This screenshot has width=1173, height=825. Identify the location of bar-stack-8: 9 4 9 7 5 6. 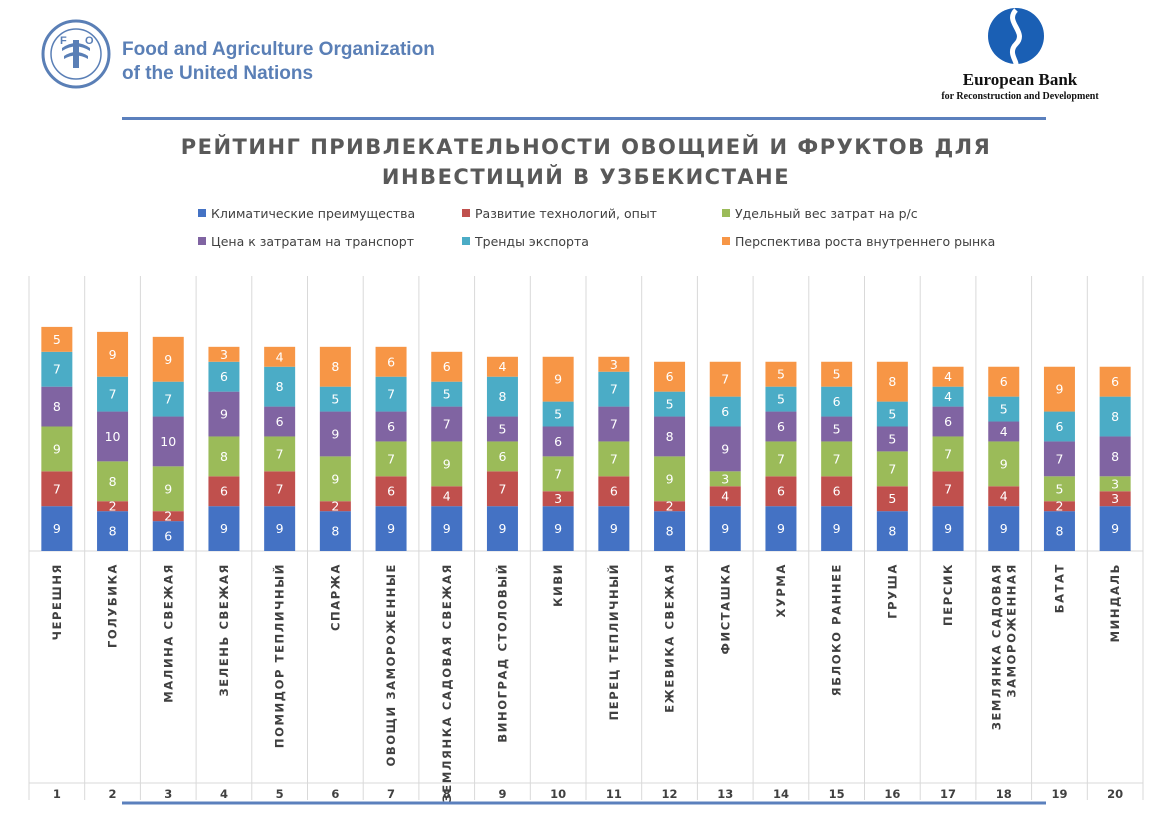
(447, 451).